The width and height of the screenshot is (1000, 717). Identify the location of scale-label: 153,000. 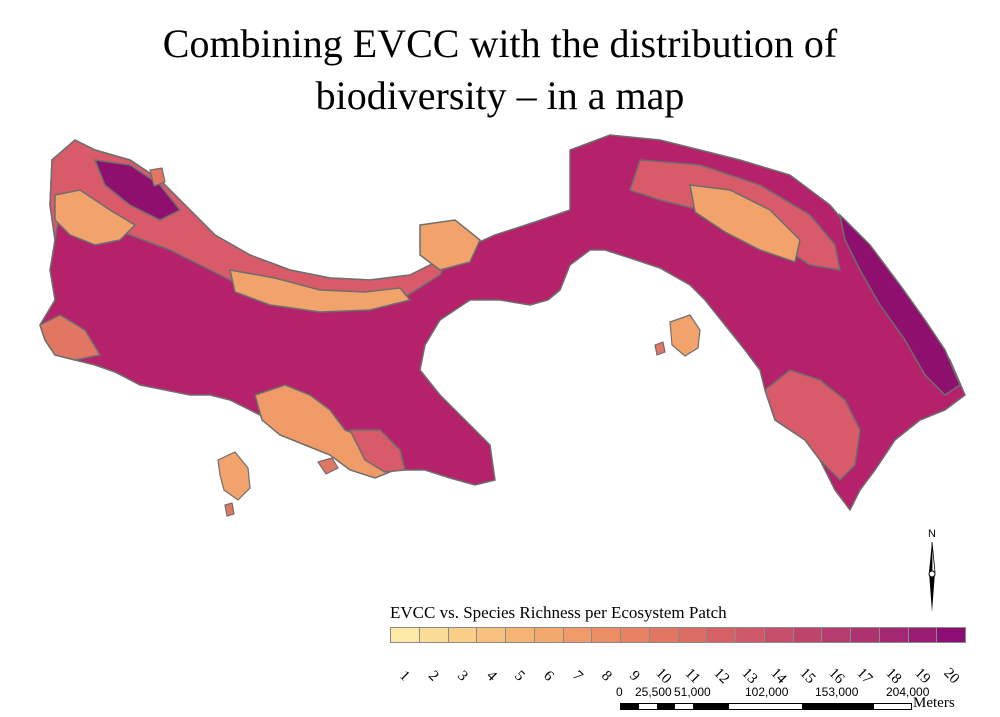
(837, 692).